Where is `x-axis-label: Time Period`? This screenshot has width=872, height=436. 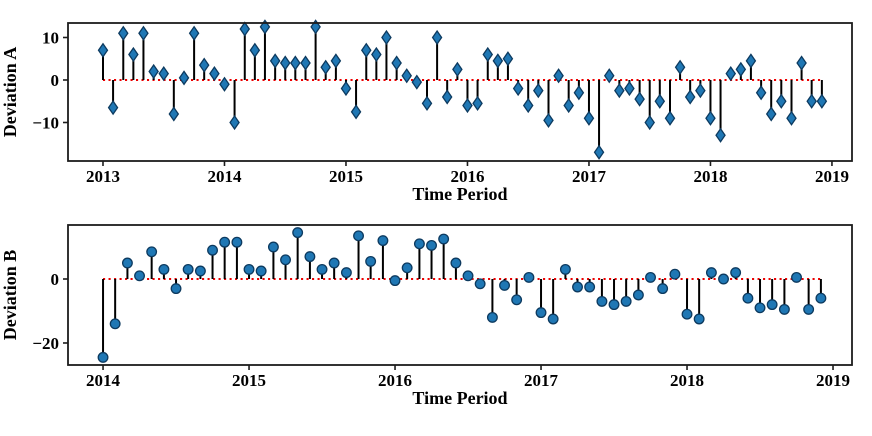
x-axis-label: Time Period is located at coordinates (459, 194).